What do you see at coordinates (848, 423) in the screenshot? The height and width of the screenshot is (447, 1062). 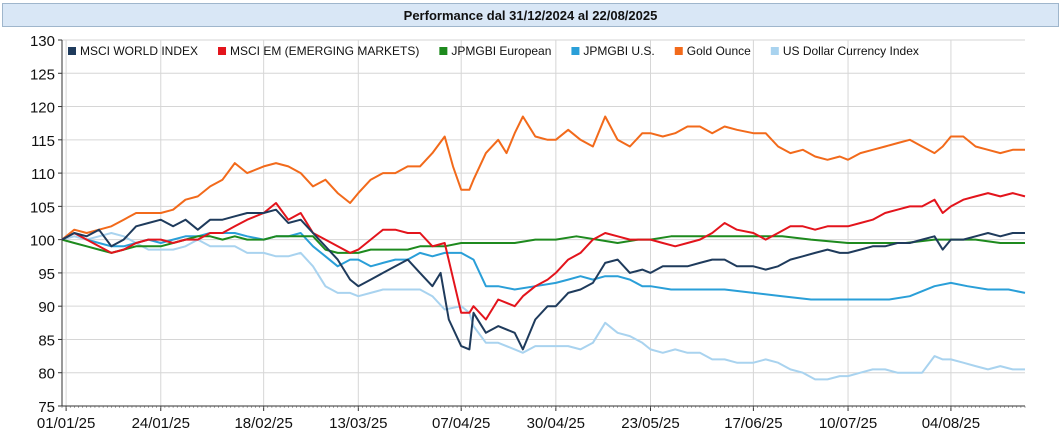 I see `x-tick-label: 10/07/25` at bounding box center [848, 423].